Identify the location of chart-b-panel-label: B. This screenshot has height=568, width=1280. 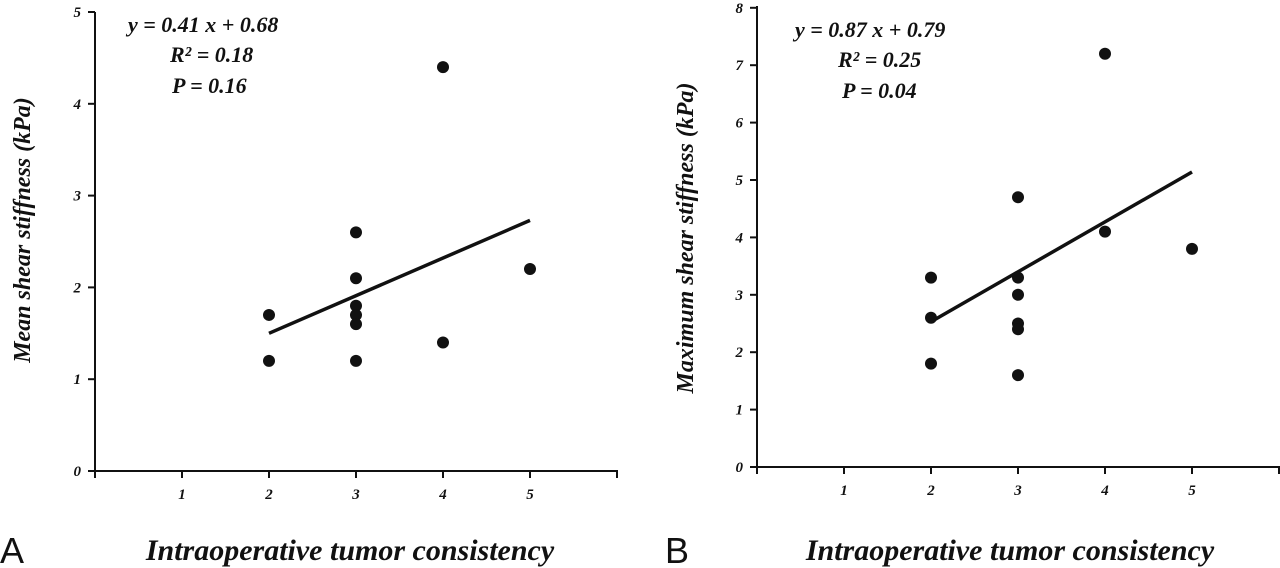
(677, 549).